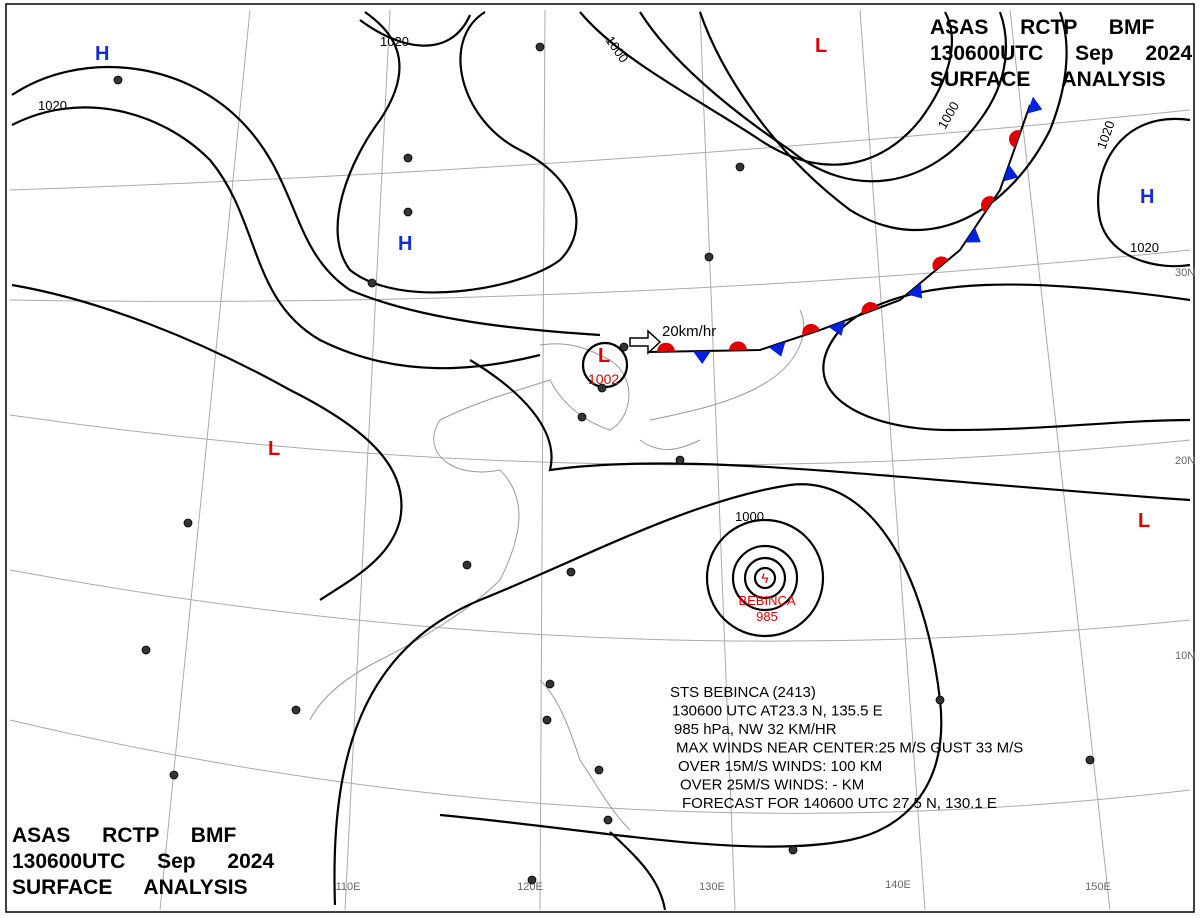  Describe the element at coordinates (530, 887) in the screenshot. I see `longitude-label: 120E` at that location.